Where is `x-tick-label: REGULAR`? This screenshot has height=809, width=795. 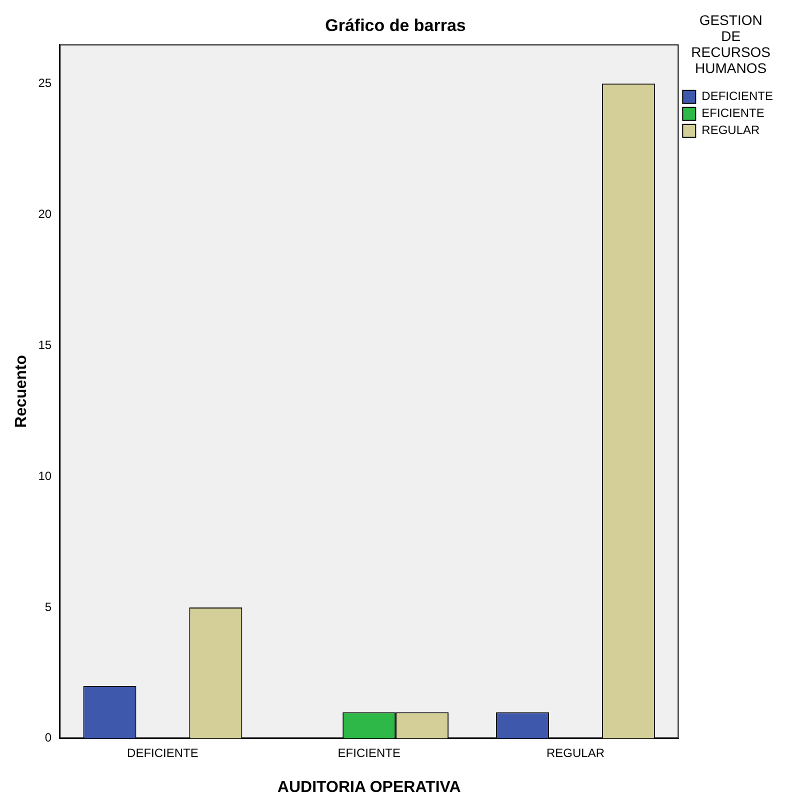 x-tick-label: REGULAR is located at coordinates (575, 753).